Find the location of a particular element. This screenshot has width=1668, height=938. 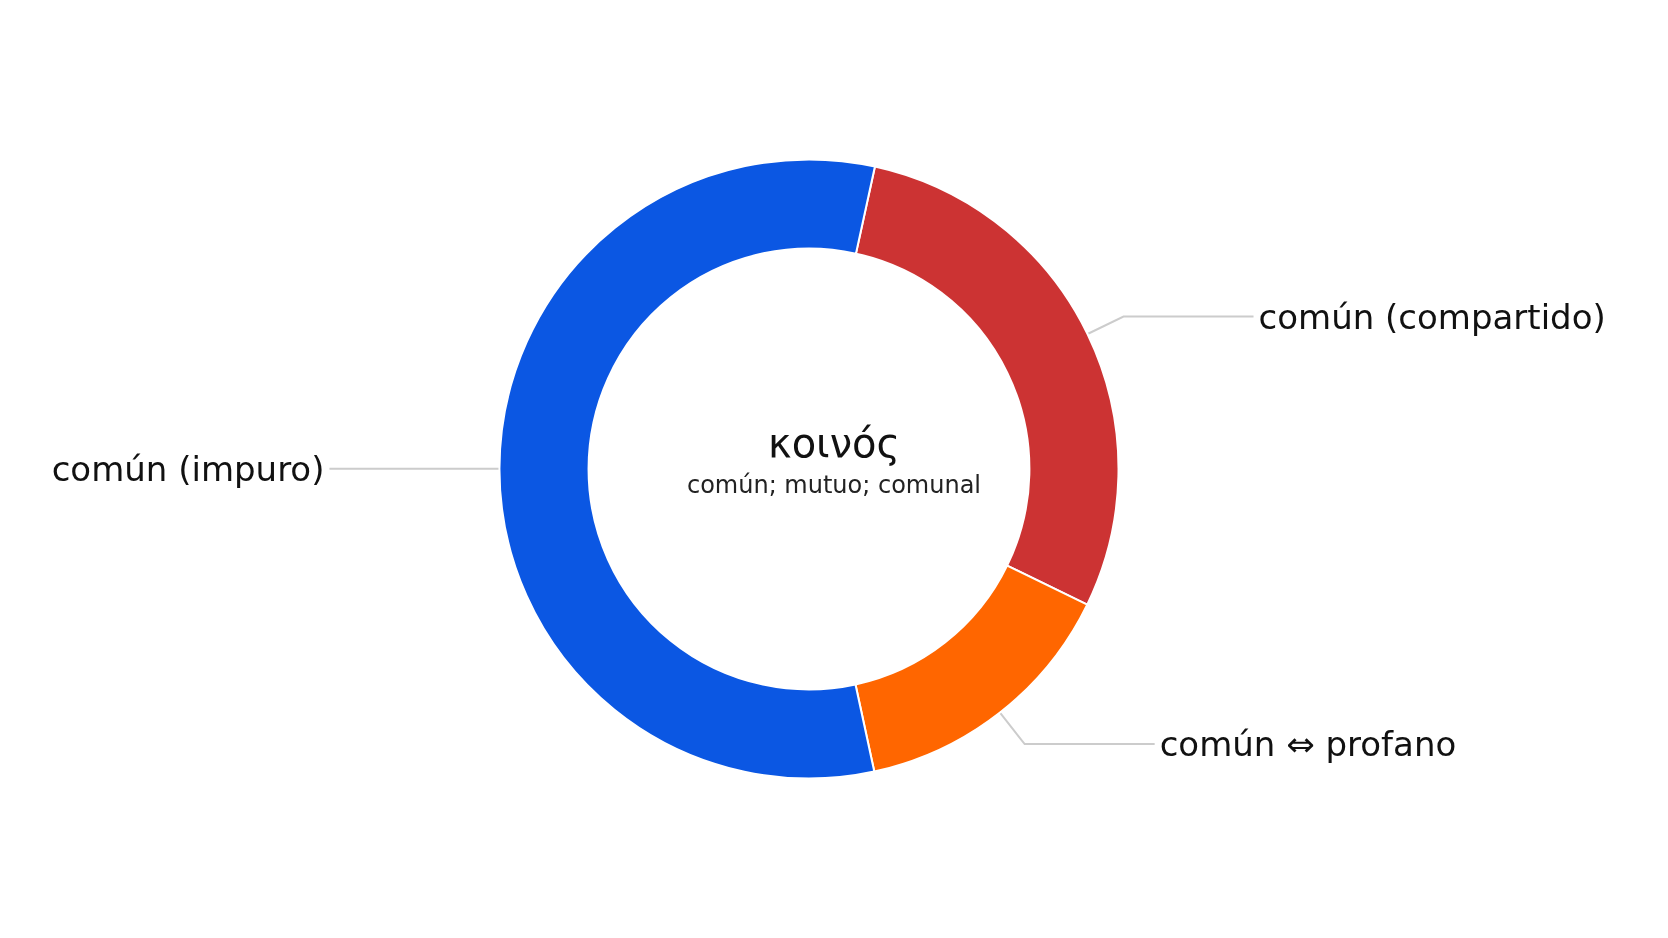

slice-label: común ⇔ profano is located at coordinates (1308, 744).